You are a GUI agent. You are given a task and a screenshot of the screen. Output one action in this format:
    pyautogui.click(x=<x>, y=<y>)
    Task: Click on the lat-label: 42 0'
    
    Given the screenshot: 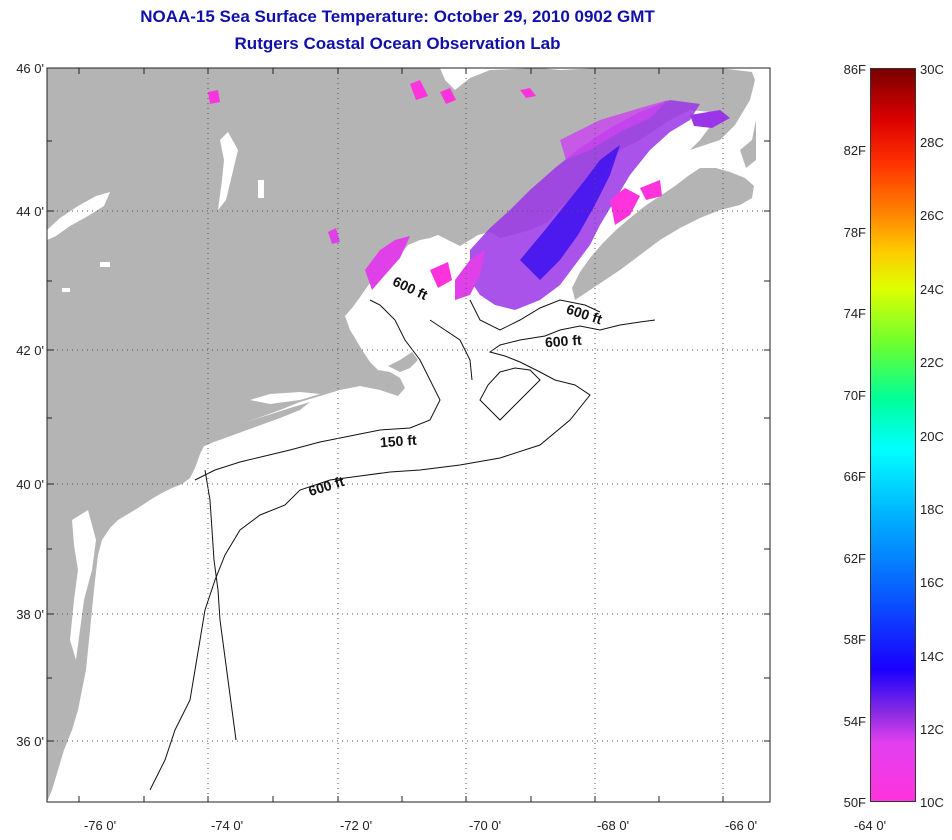 What is the action you would take?
    pyautogui.click(x=30, y=350)
    